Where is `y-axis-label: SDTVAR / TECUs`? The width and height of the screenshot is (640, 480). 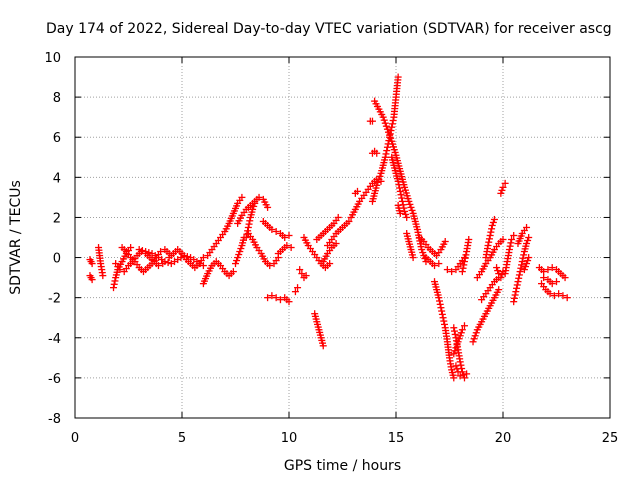 y-axis-label: SDTVAR / TECUs is located at coordinates (16, 237).